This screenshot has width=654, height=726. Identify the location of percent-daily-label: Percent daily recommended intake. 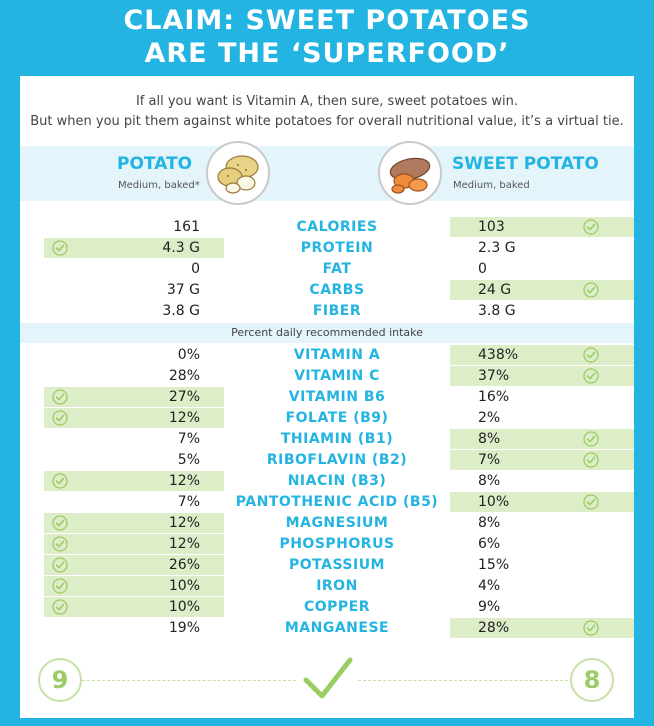
(327, 333).